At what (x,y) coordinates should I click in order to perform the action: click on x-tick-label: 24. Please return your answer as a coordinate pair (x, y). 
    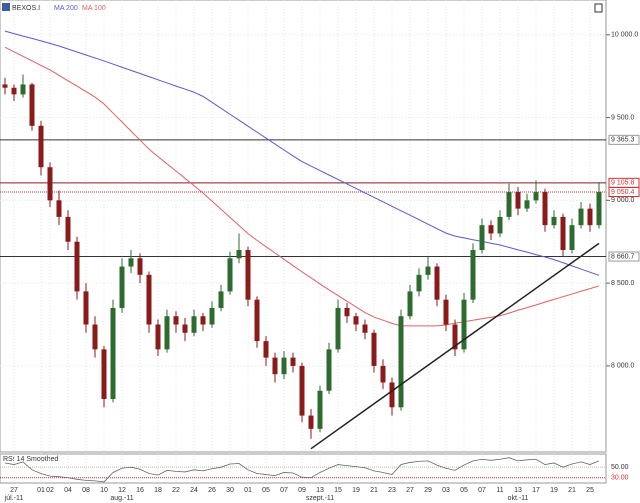
    Looking at the image, I should click on (194, 490).